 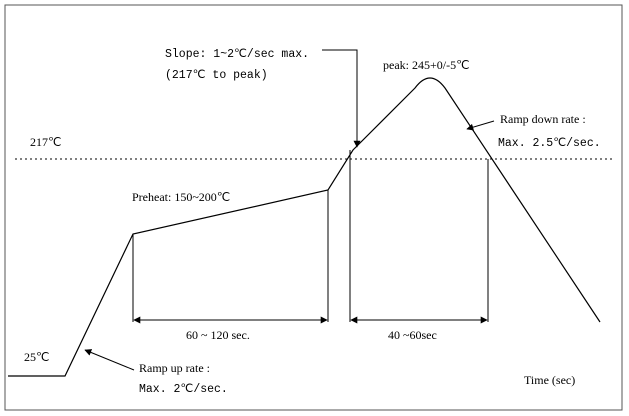 I want to click on ramp-down-arrow, so click(x=480, y=125).